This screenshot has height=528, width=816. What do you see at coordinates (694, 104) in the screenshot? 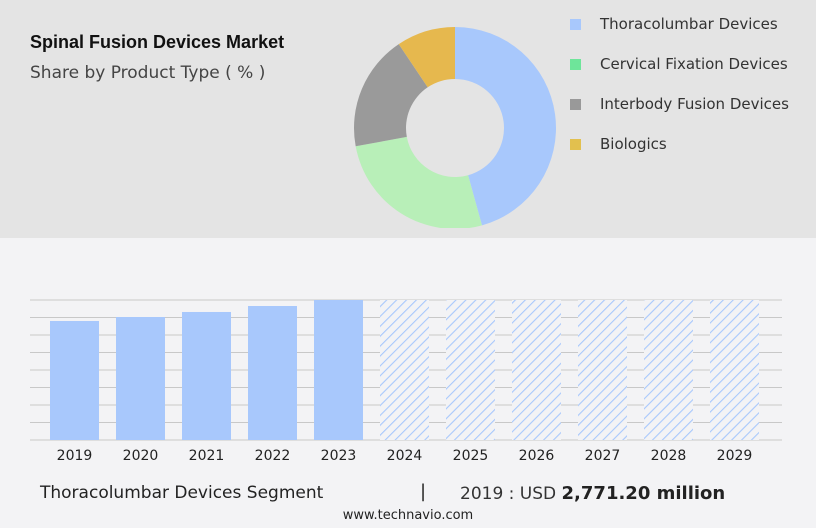
I see `legend-label: Interbody Fusion Devices` at bounding box center [694, 104].